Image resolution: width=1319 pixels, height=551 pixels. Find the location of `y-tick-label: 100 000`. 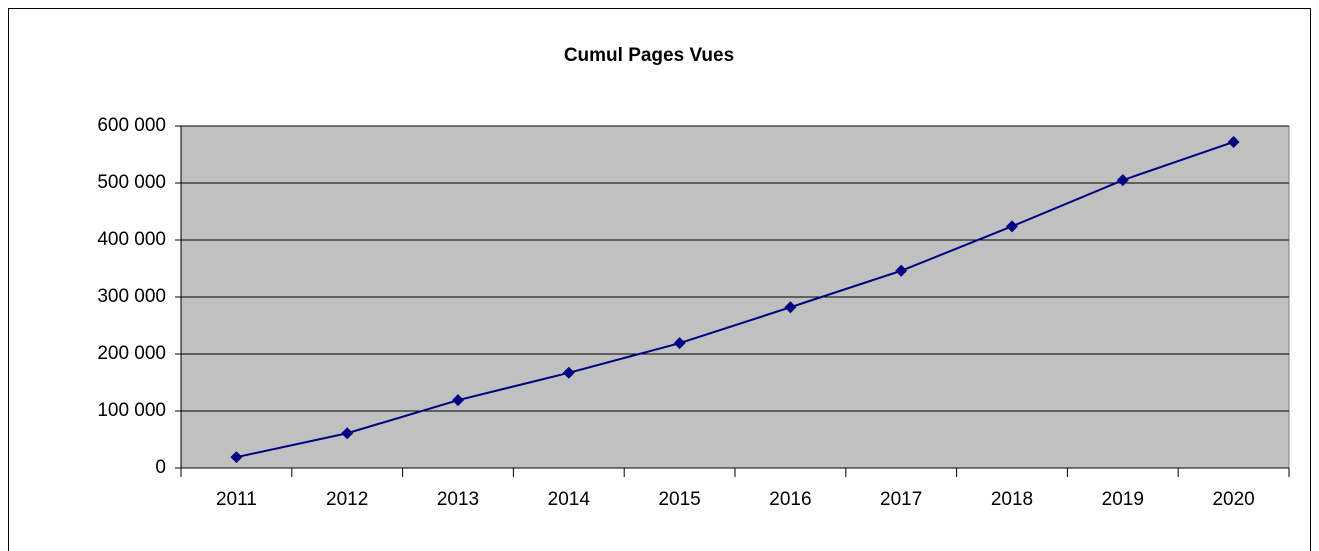

y-tick-label: 100 000 is located at coordinates (131, 410).